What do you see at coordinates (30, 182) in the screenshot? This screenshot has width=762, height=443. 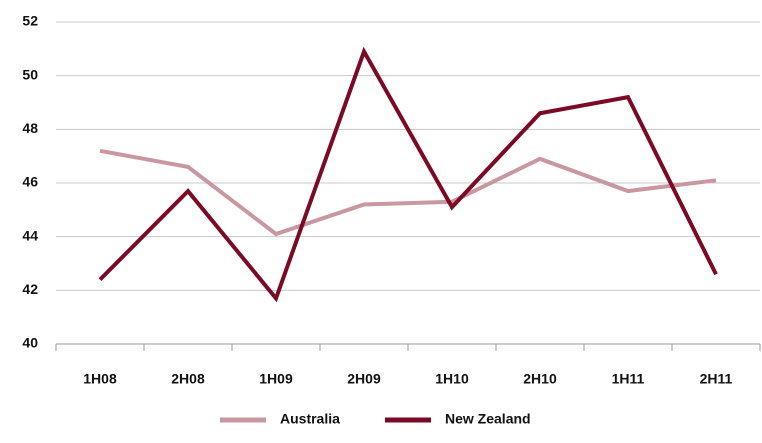 I see `y-tick-label: 46` at bounding box center [30, 182].